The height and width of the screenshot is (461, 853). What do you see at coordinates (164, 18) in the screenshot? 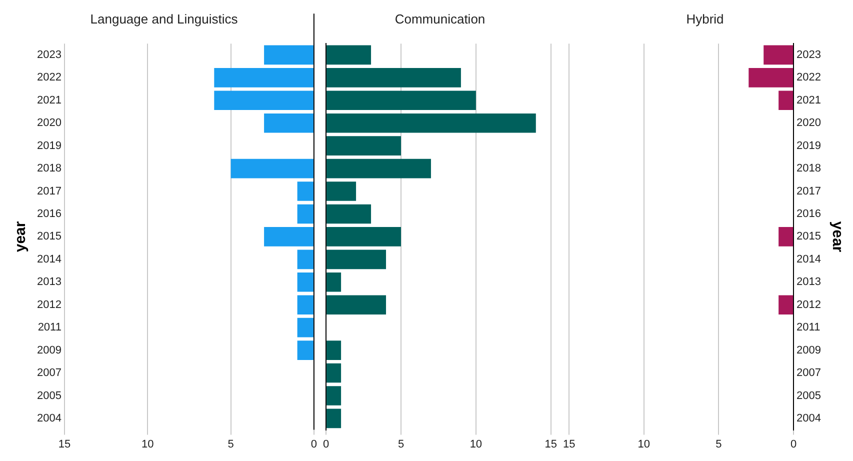
I see `chart-title: Language and Linguistics` at bounding box center [164, 18].